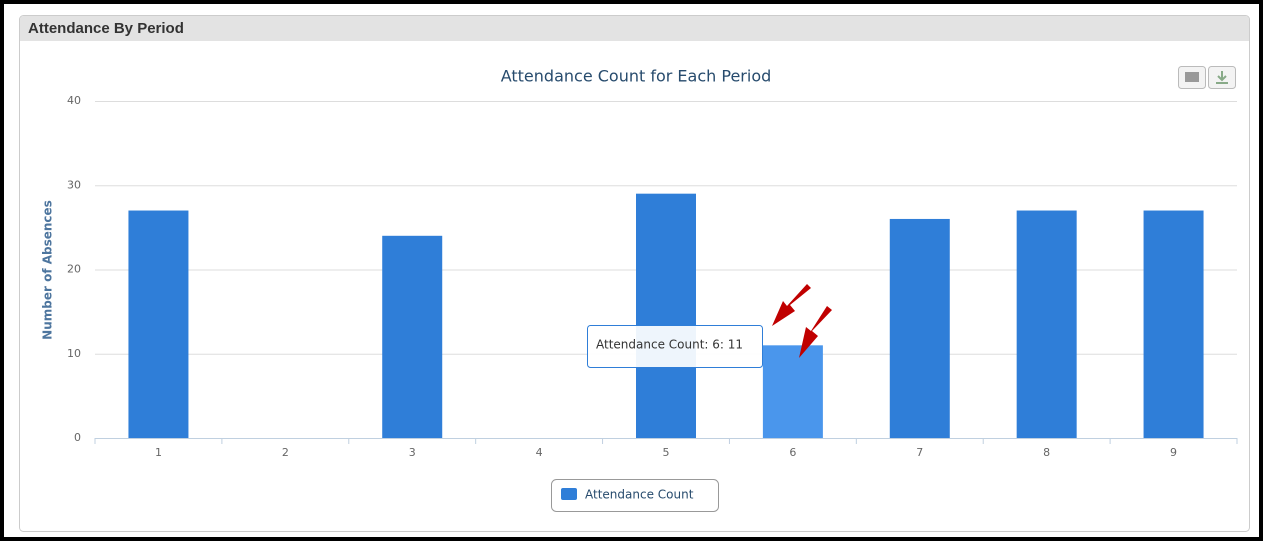 The width and height of the screenshot is (1263, 545). I want to click on y-tick-label: 0, so click(77, 437).